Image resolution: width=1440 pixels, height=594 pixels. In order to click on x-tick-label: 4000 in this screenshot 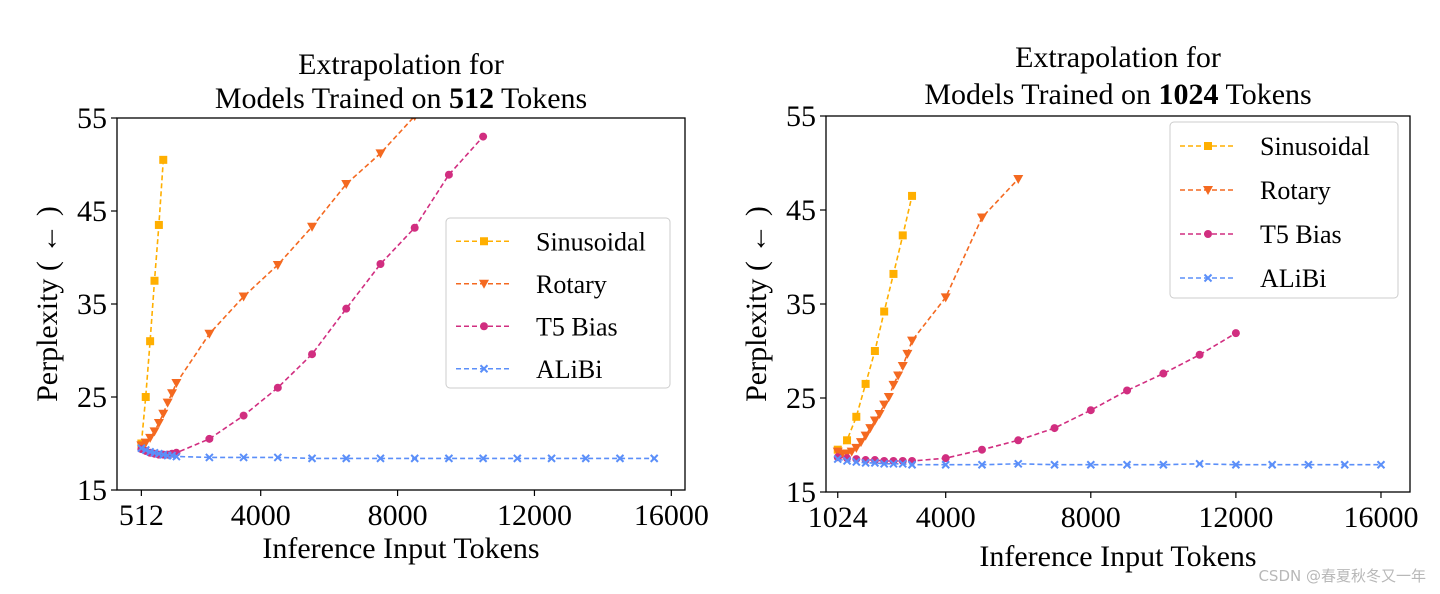, I will do `click(261, 515)`.